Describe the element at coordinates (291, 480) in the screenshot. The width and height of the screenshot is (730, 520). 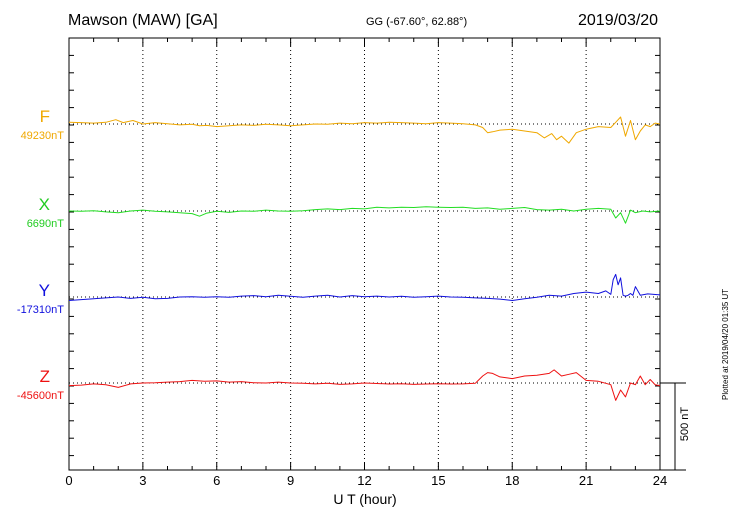
I see `x-tick-label: 9` at that location.